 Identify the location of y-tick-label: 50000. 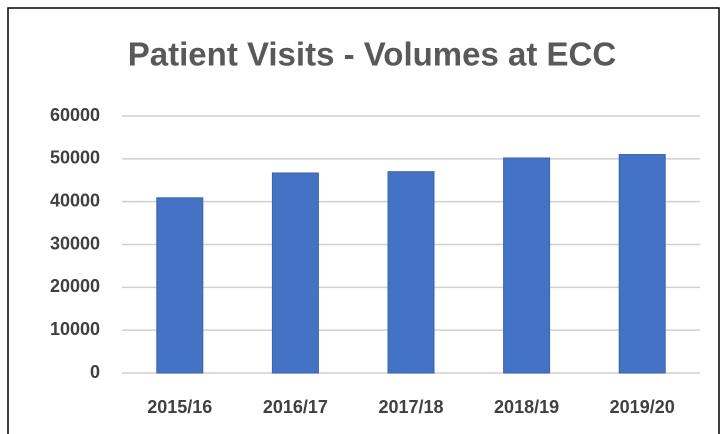
(75, 158).